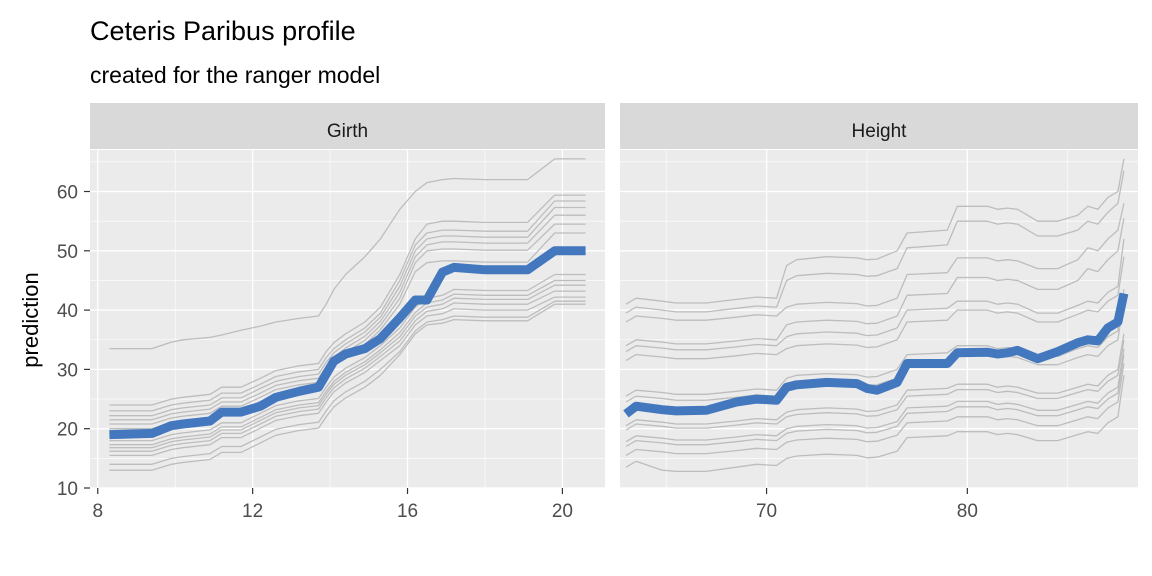 This screenshot has width=1152, height=576. Describe the element at coordinates (97, 511) in the screenshot. I see `x-tick-label: 8` at that location.